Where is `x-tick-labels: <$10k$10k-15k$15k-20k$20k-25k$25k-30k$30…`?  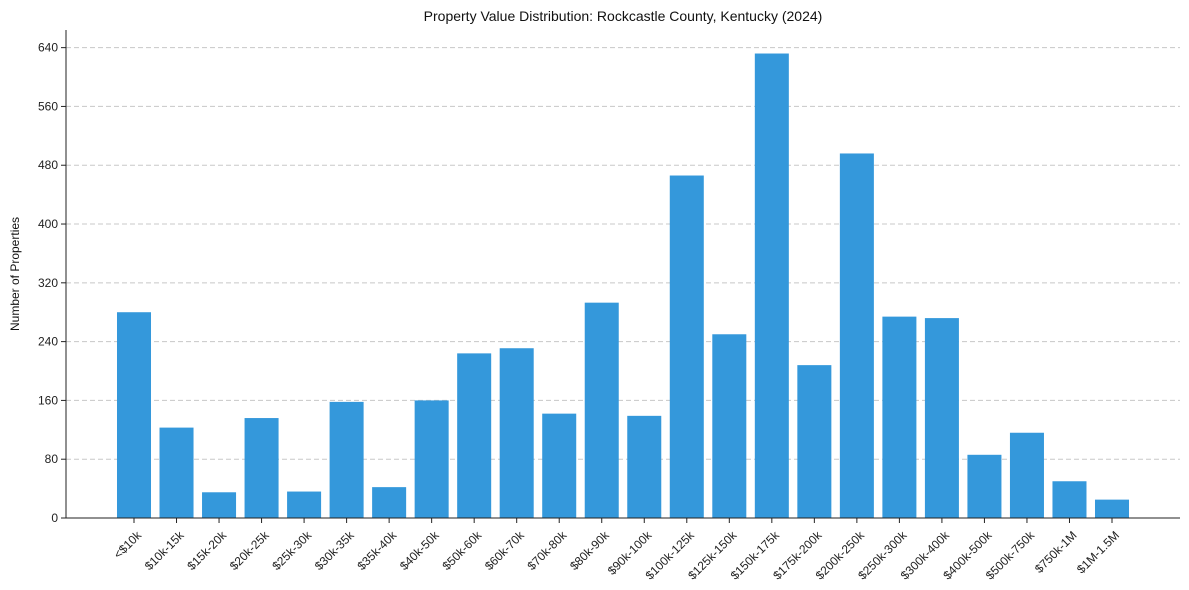 x-tick-labels: <$10k$10k-15k$15k-20k$20k-25k$25k-30k$30… is located at coordinates (616, 550).